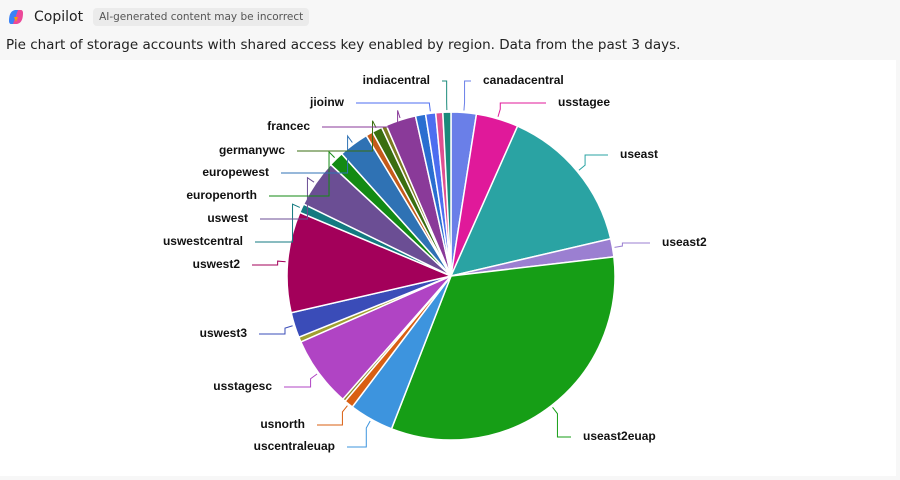 The height and width of the screenshot is (480, 900). What do you see at coordinates (619, 436) in the screenshot?
I see `slice-label: useast2euap` at bounding box center [619, 436].